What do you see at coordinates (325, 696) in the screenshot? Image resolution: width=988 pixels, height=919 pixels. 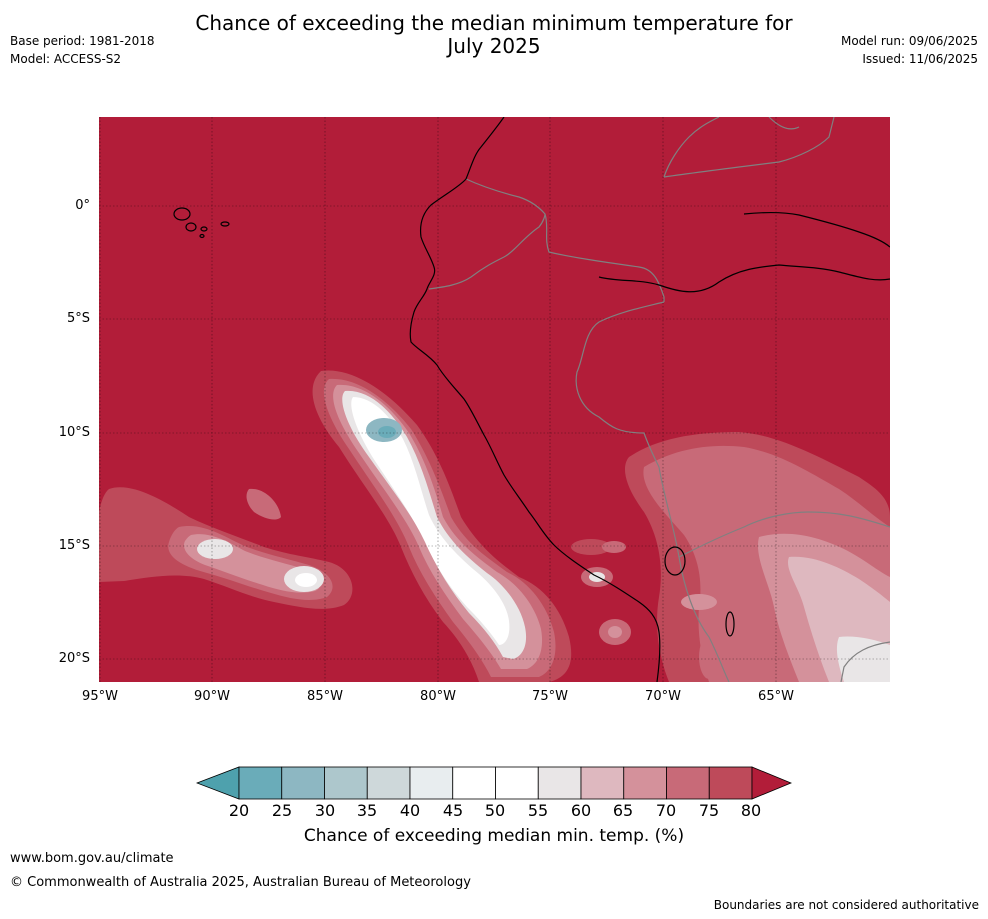 I see `lon-label-2: 85°W` at bounding box center [325, 696].